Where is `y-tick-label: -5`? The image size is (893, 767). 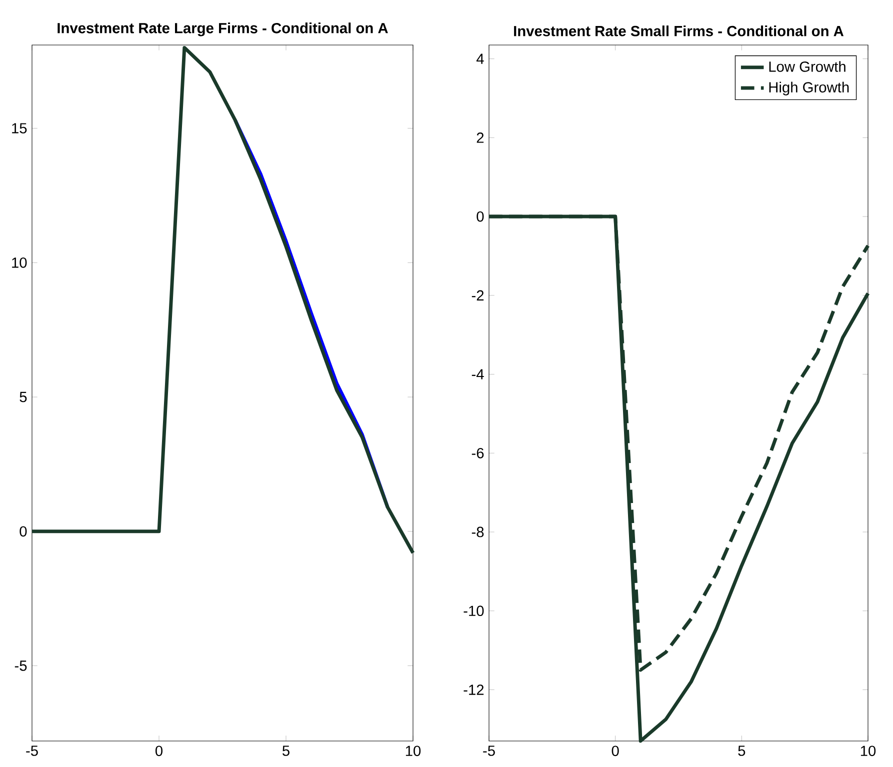 y-tick-label: -5 is located at coordinates (20, 665).